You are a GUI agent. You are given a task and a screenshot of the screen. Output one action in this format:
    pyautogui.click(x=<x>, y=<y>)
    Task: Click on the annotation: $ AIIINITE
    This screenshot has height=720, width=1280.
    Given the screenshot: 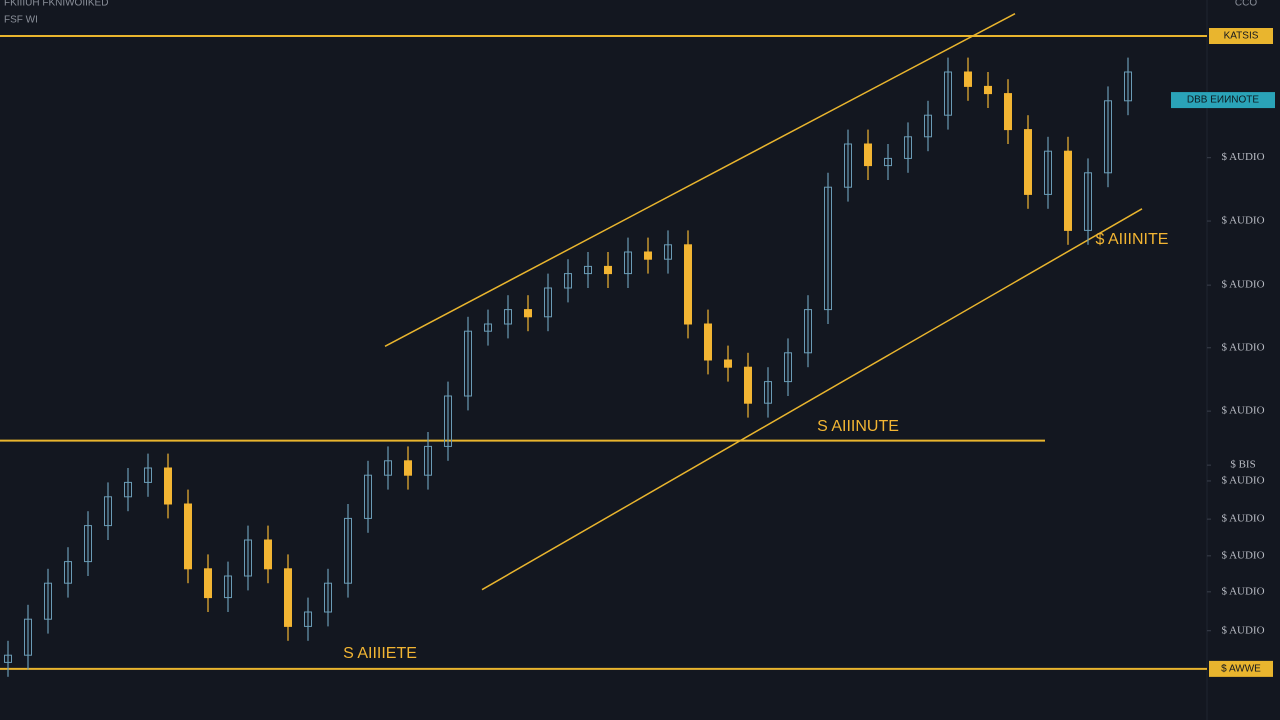 What is the action you would take?
    pyautogui.click(x=1132, y=239)
    